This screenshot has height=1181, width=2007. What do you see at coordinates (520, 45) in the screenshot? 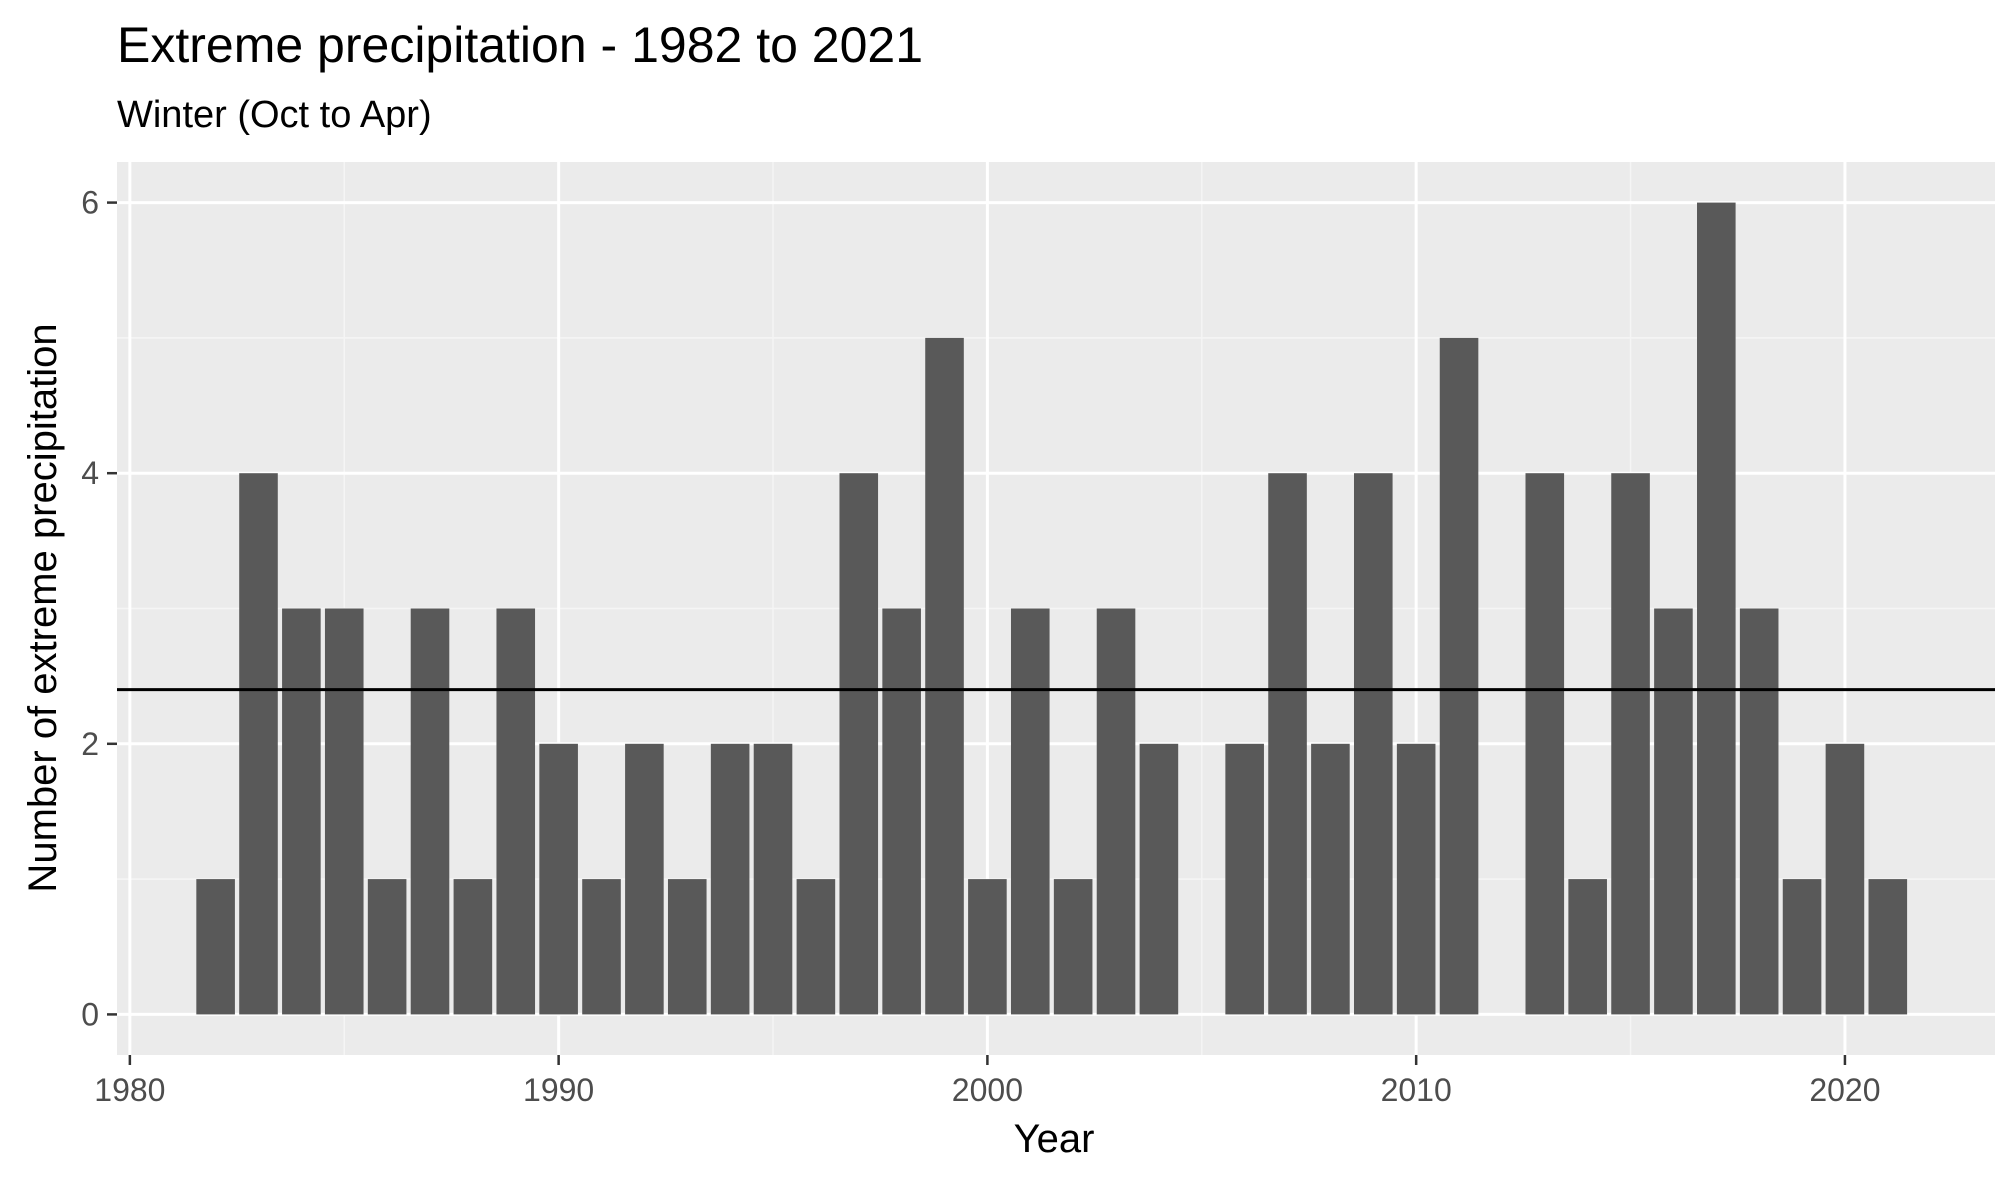
I see `chart-title: Extreme precipitation - 1982 to 2021` at bounding box center [520, 45].